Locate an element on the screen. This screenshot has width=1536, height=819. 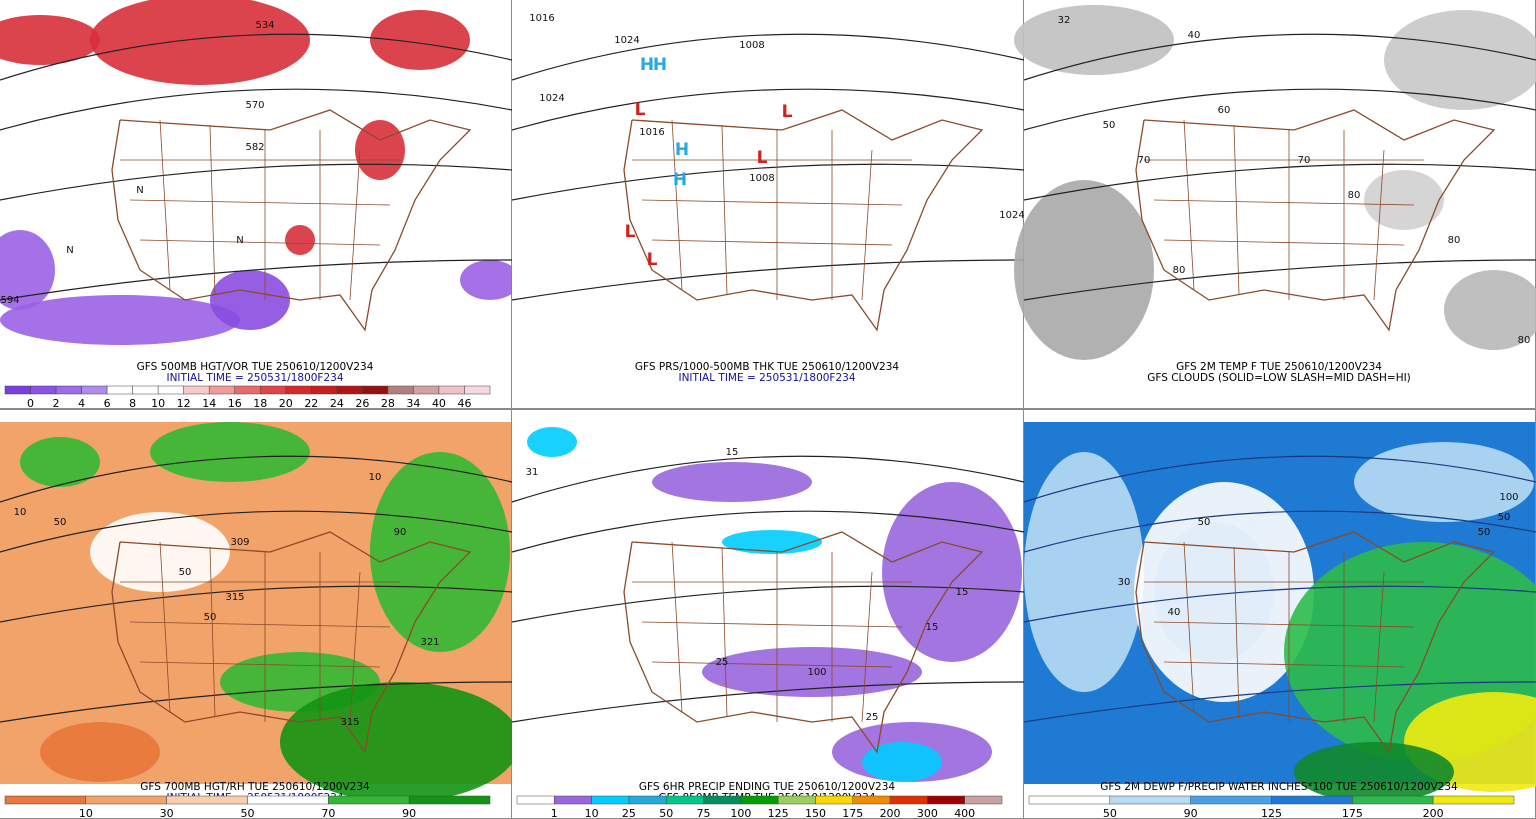
state-lines is located at coordinates (1284, 210).